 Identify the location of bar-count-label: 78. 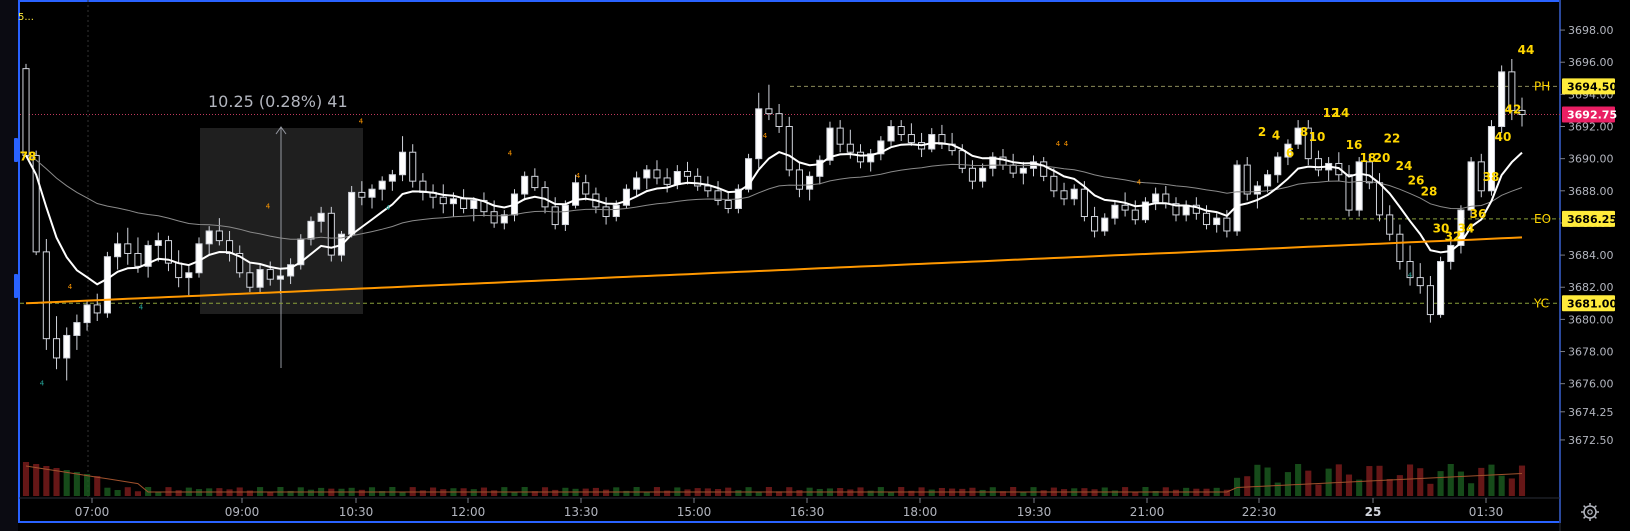
(28, 156).